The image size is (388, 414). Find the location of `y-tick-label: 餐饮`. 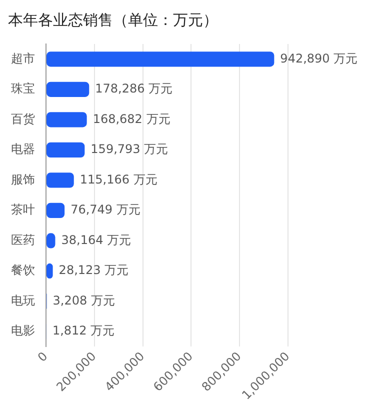

y-tick-label: 餐饮 is located at coordinates (23, 270).